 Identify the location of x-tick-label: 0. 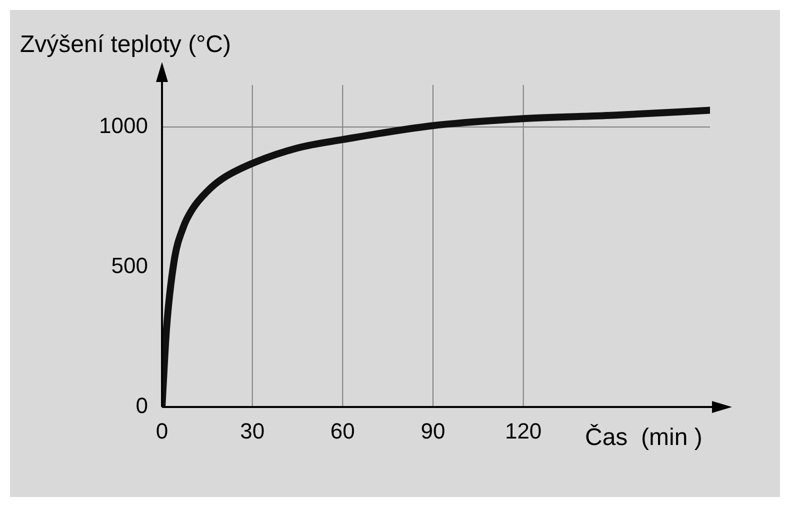
(162, 431).